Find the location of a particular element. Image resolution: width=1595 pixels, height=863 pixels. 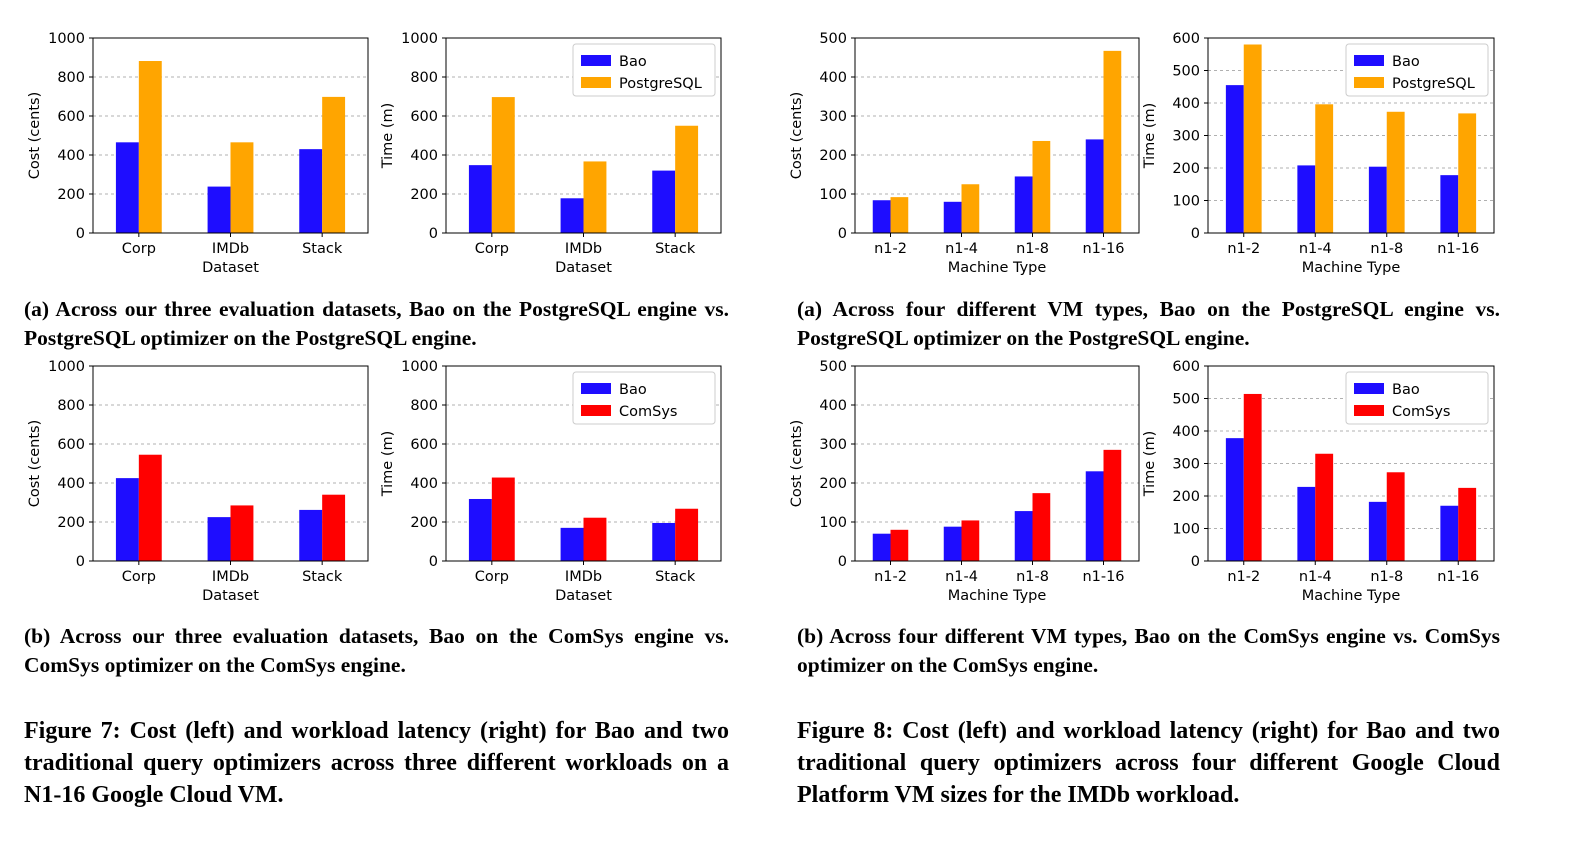

bar-postgresql-imdb is located at coordinates (242, 187).